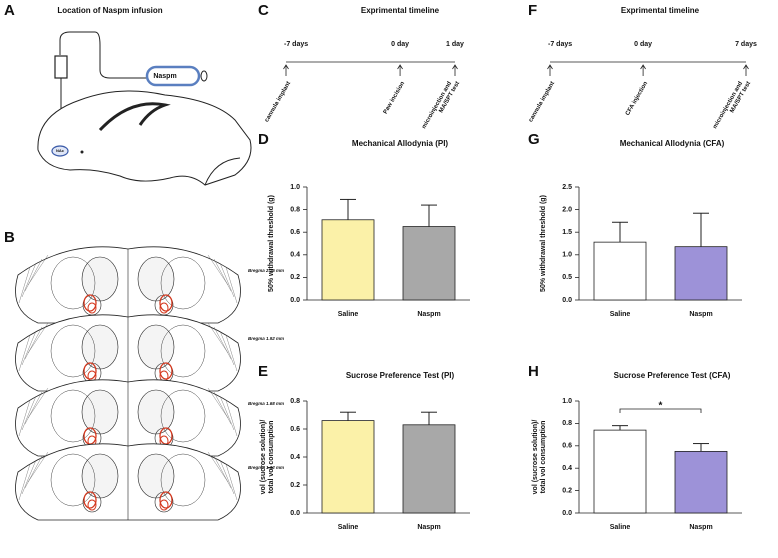 This screenshot has height=558, width=778. I want to click on significance-bracket, so click(660, 410).